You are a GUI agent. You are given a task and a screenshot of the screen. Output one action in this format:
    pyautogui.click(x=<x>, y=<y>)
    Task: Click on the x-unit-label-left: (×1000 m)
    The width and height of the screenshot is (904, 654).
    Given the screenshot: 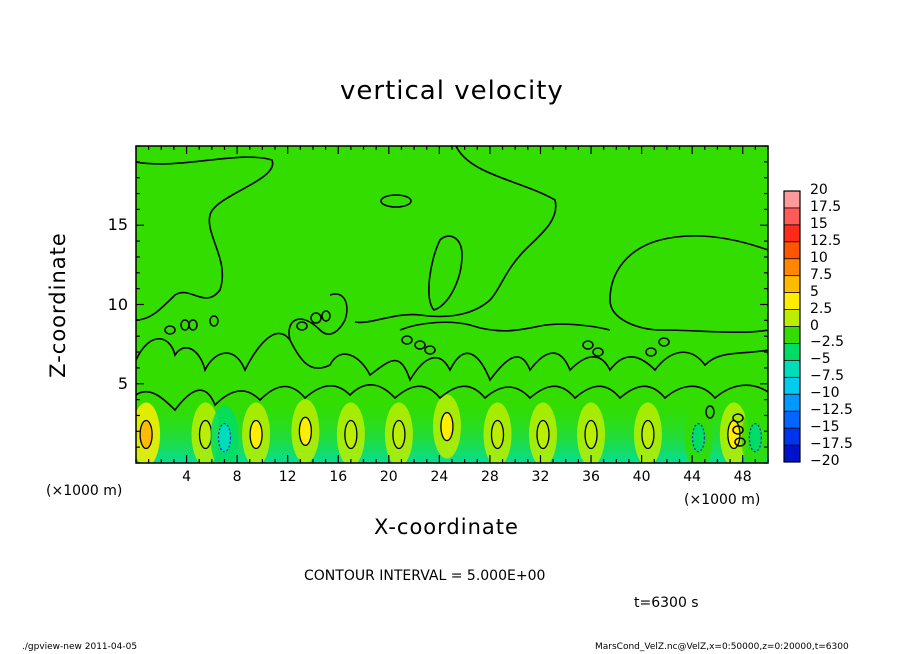 What is the action you would take?
    pyautogui.click(x=84, y=491)
    